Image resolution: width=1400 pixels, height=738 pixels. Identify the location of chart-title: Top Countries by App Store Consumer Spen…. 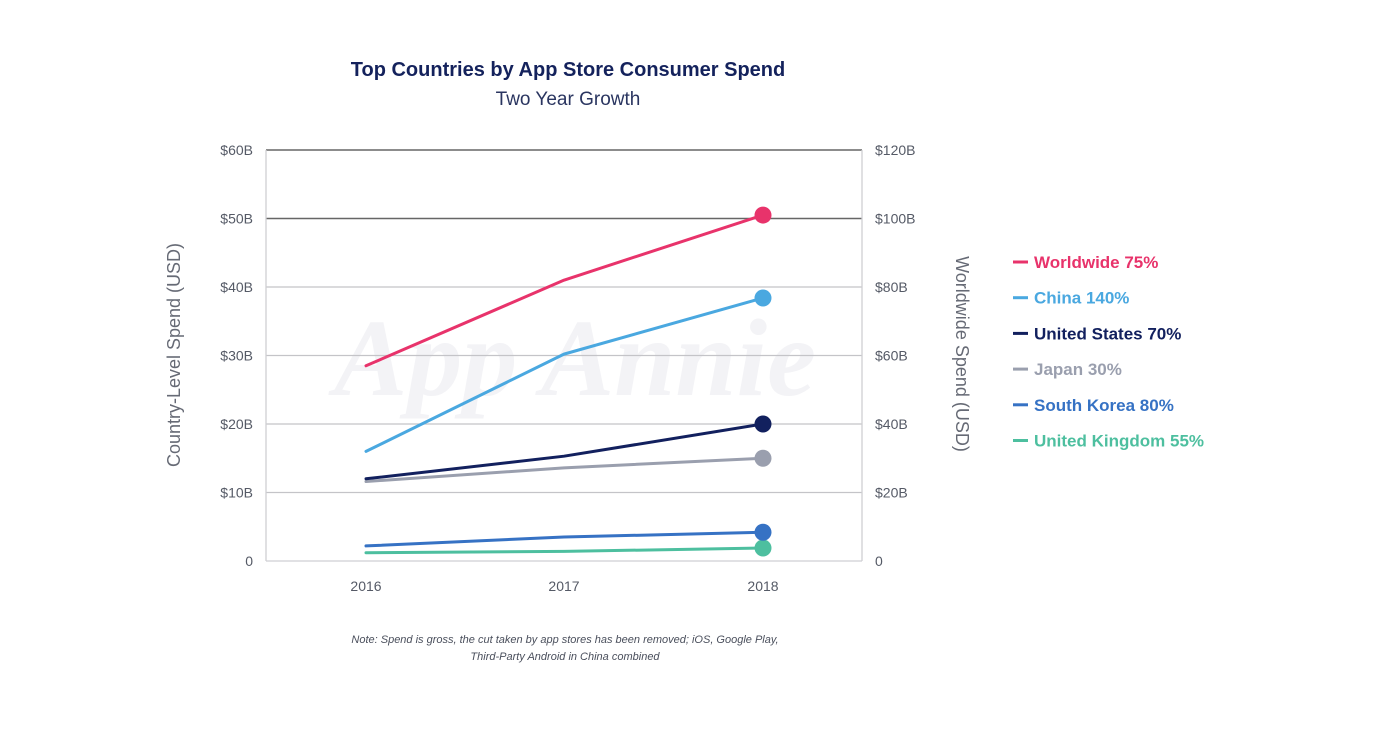
(568, 70).